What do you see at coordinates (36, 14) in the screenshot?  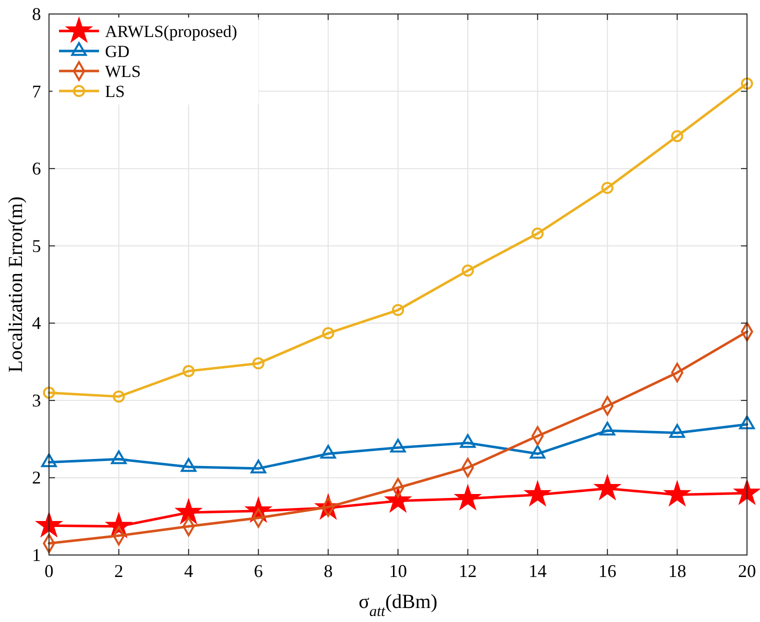 I see `y-tick-label: 8` at bounding box center [36, 14].